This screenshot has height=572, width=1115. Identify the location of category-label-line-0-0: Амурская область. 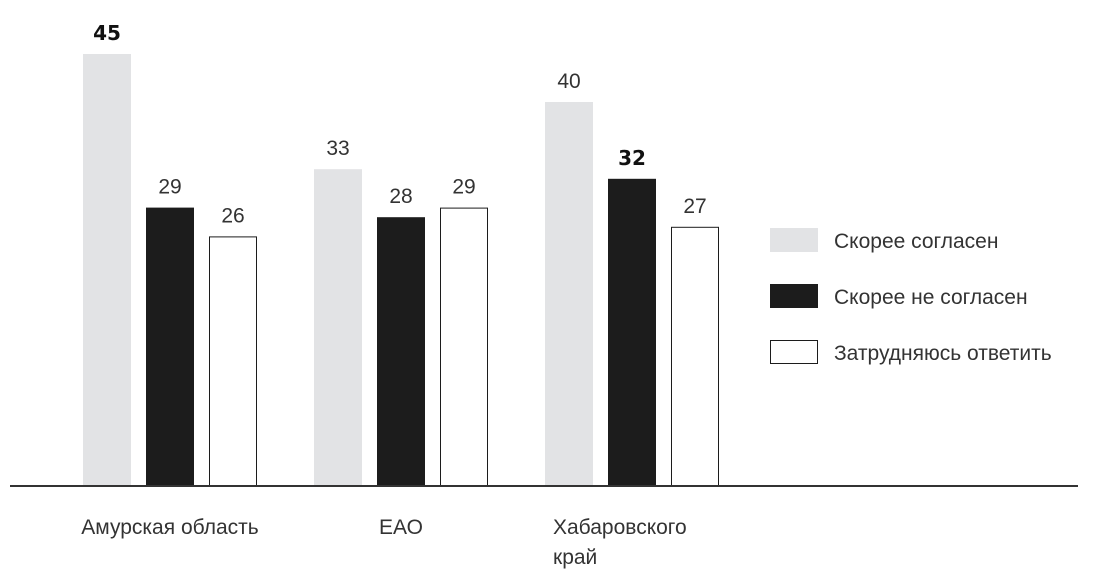
(169, 527).